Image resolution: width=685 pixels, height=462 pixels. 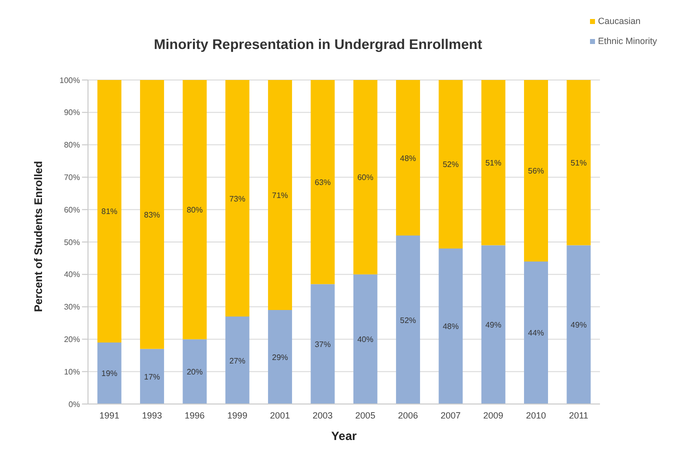 What do you see at coordinates (74, 404) in the screenshot?
I see `y-tick-label: 0%` at bounding box center [74, 404].